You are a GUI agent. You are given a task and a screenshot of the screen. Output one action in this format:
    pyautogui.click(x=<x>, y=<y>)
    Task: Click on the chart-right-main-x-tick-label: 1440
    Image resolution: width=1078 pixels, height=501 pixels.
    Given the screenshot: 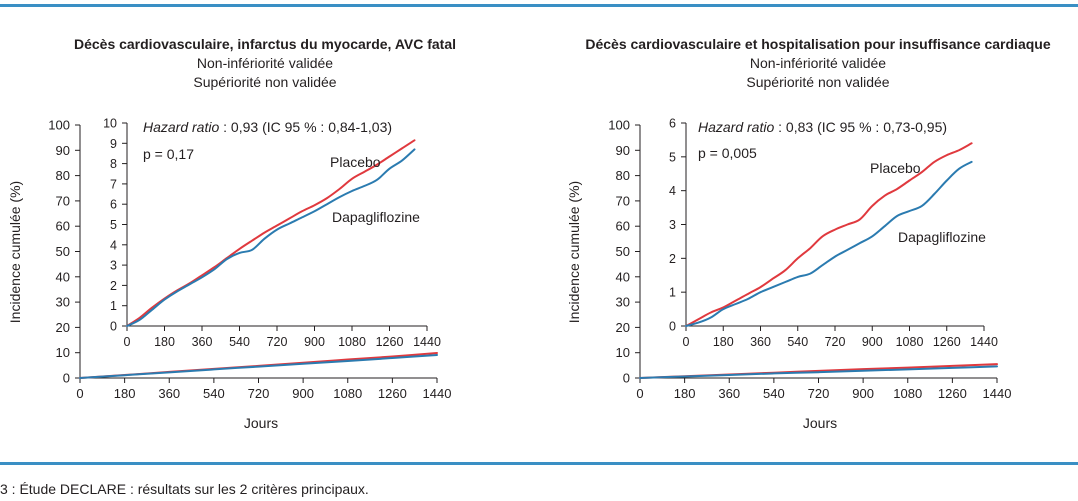 What is the action you would take?
    pyautogui.click(x=997, y=393)
    